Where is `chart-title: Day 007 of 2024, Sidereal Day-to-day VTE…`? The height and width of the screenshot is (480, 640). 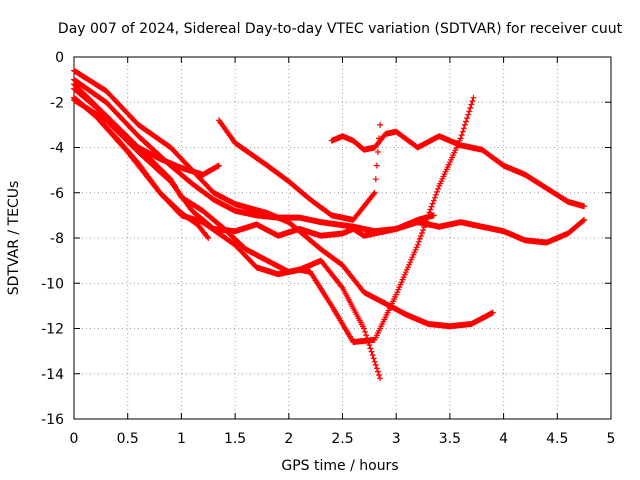 chart-title: Day 007 of 2024, Sidereal Day-to-day VTE… is located at coordinates (340, 29).